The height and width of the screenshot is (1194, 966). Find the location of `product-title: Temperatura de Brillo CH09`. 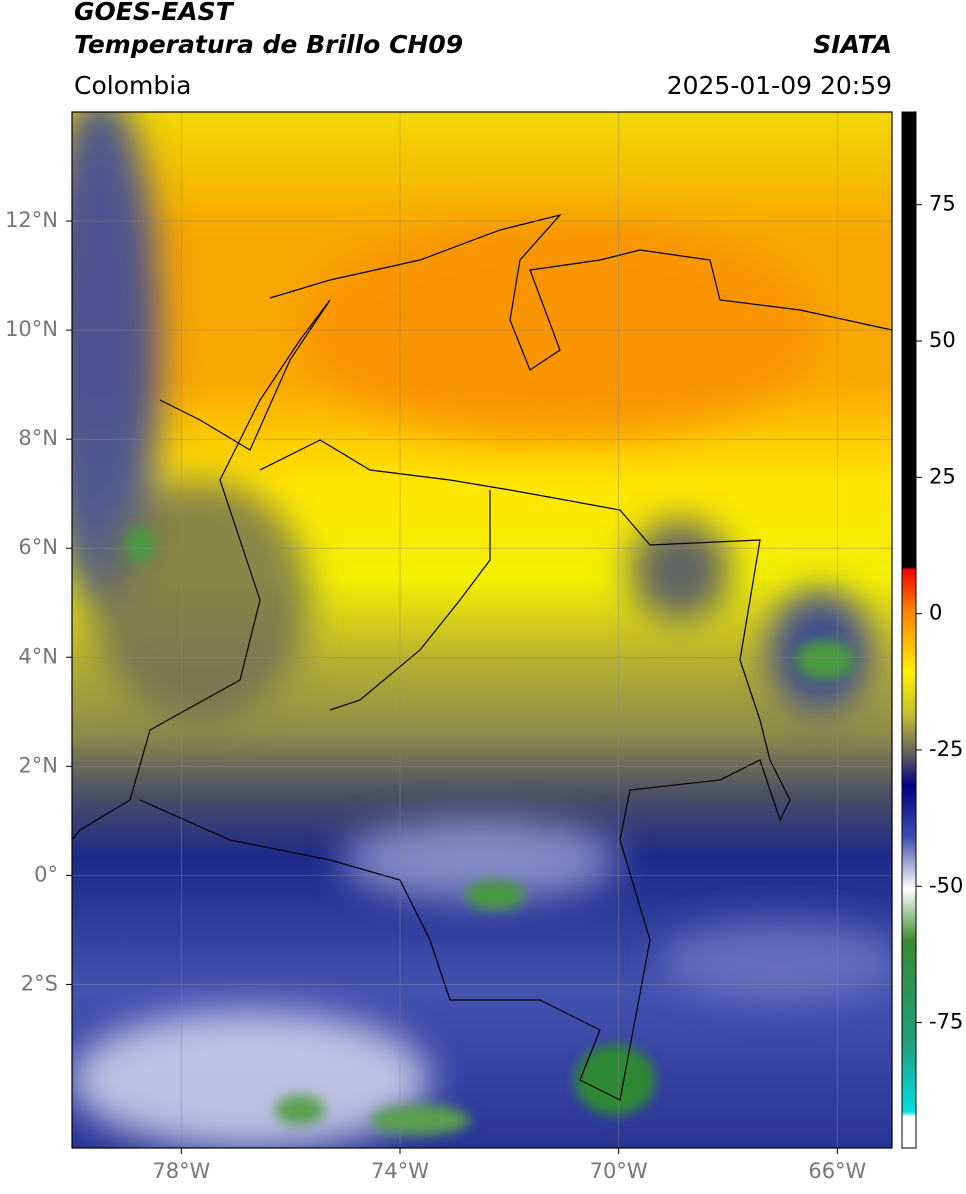

product-title: Temperatura de Brillo CH09 is located at coordinates (268, 44).